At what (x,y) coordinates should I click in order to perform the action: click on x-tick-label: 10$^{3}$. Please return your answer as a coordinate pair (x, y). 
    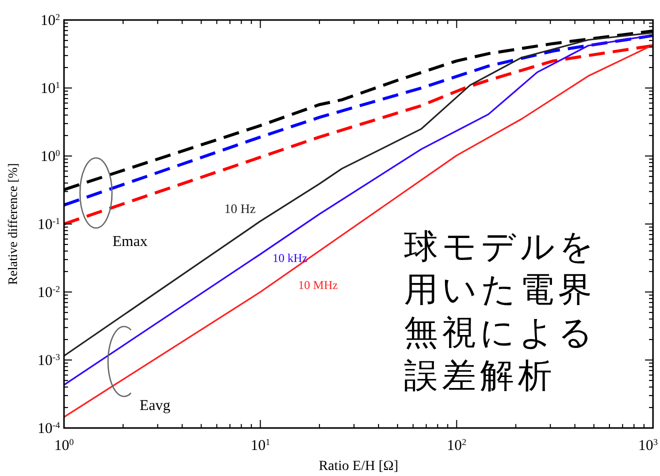
    Looking at the image, I should click on (648, 445).